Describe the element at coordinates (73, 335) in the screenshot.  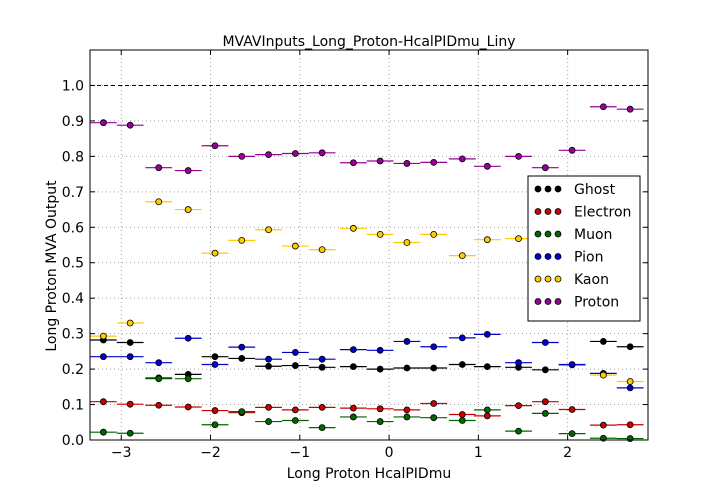
I see `y-tick-label: 0.3` at that location.